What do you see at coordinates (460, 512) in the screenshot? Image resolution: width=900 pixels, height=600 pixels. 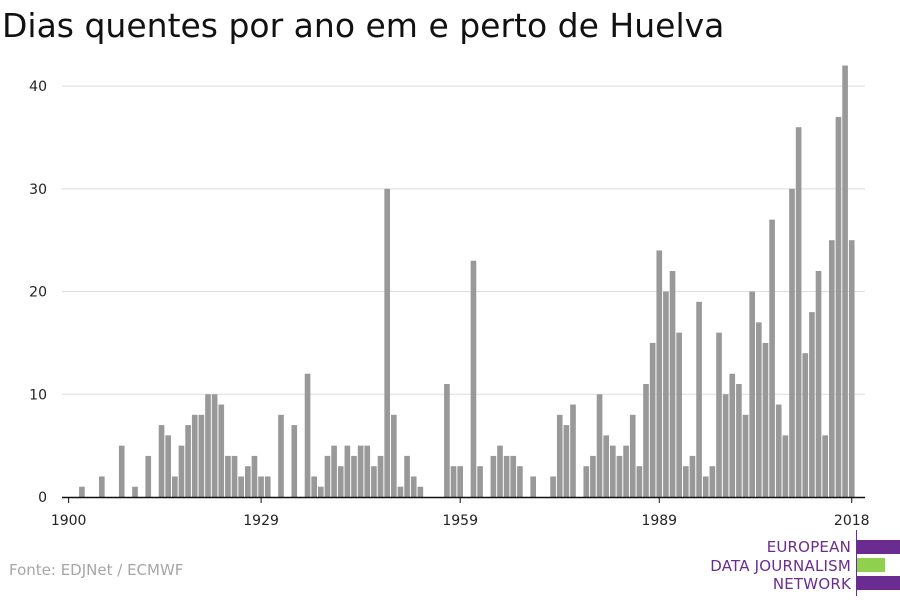 I see `x-axis: 1900 1929 1959 1989 2018` at bounding box center [460, 512].